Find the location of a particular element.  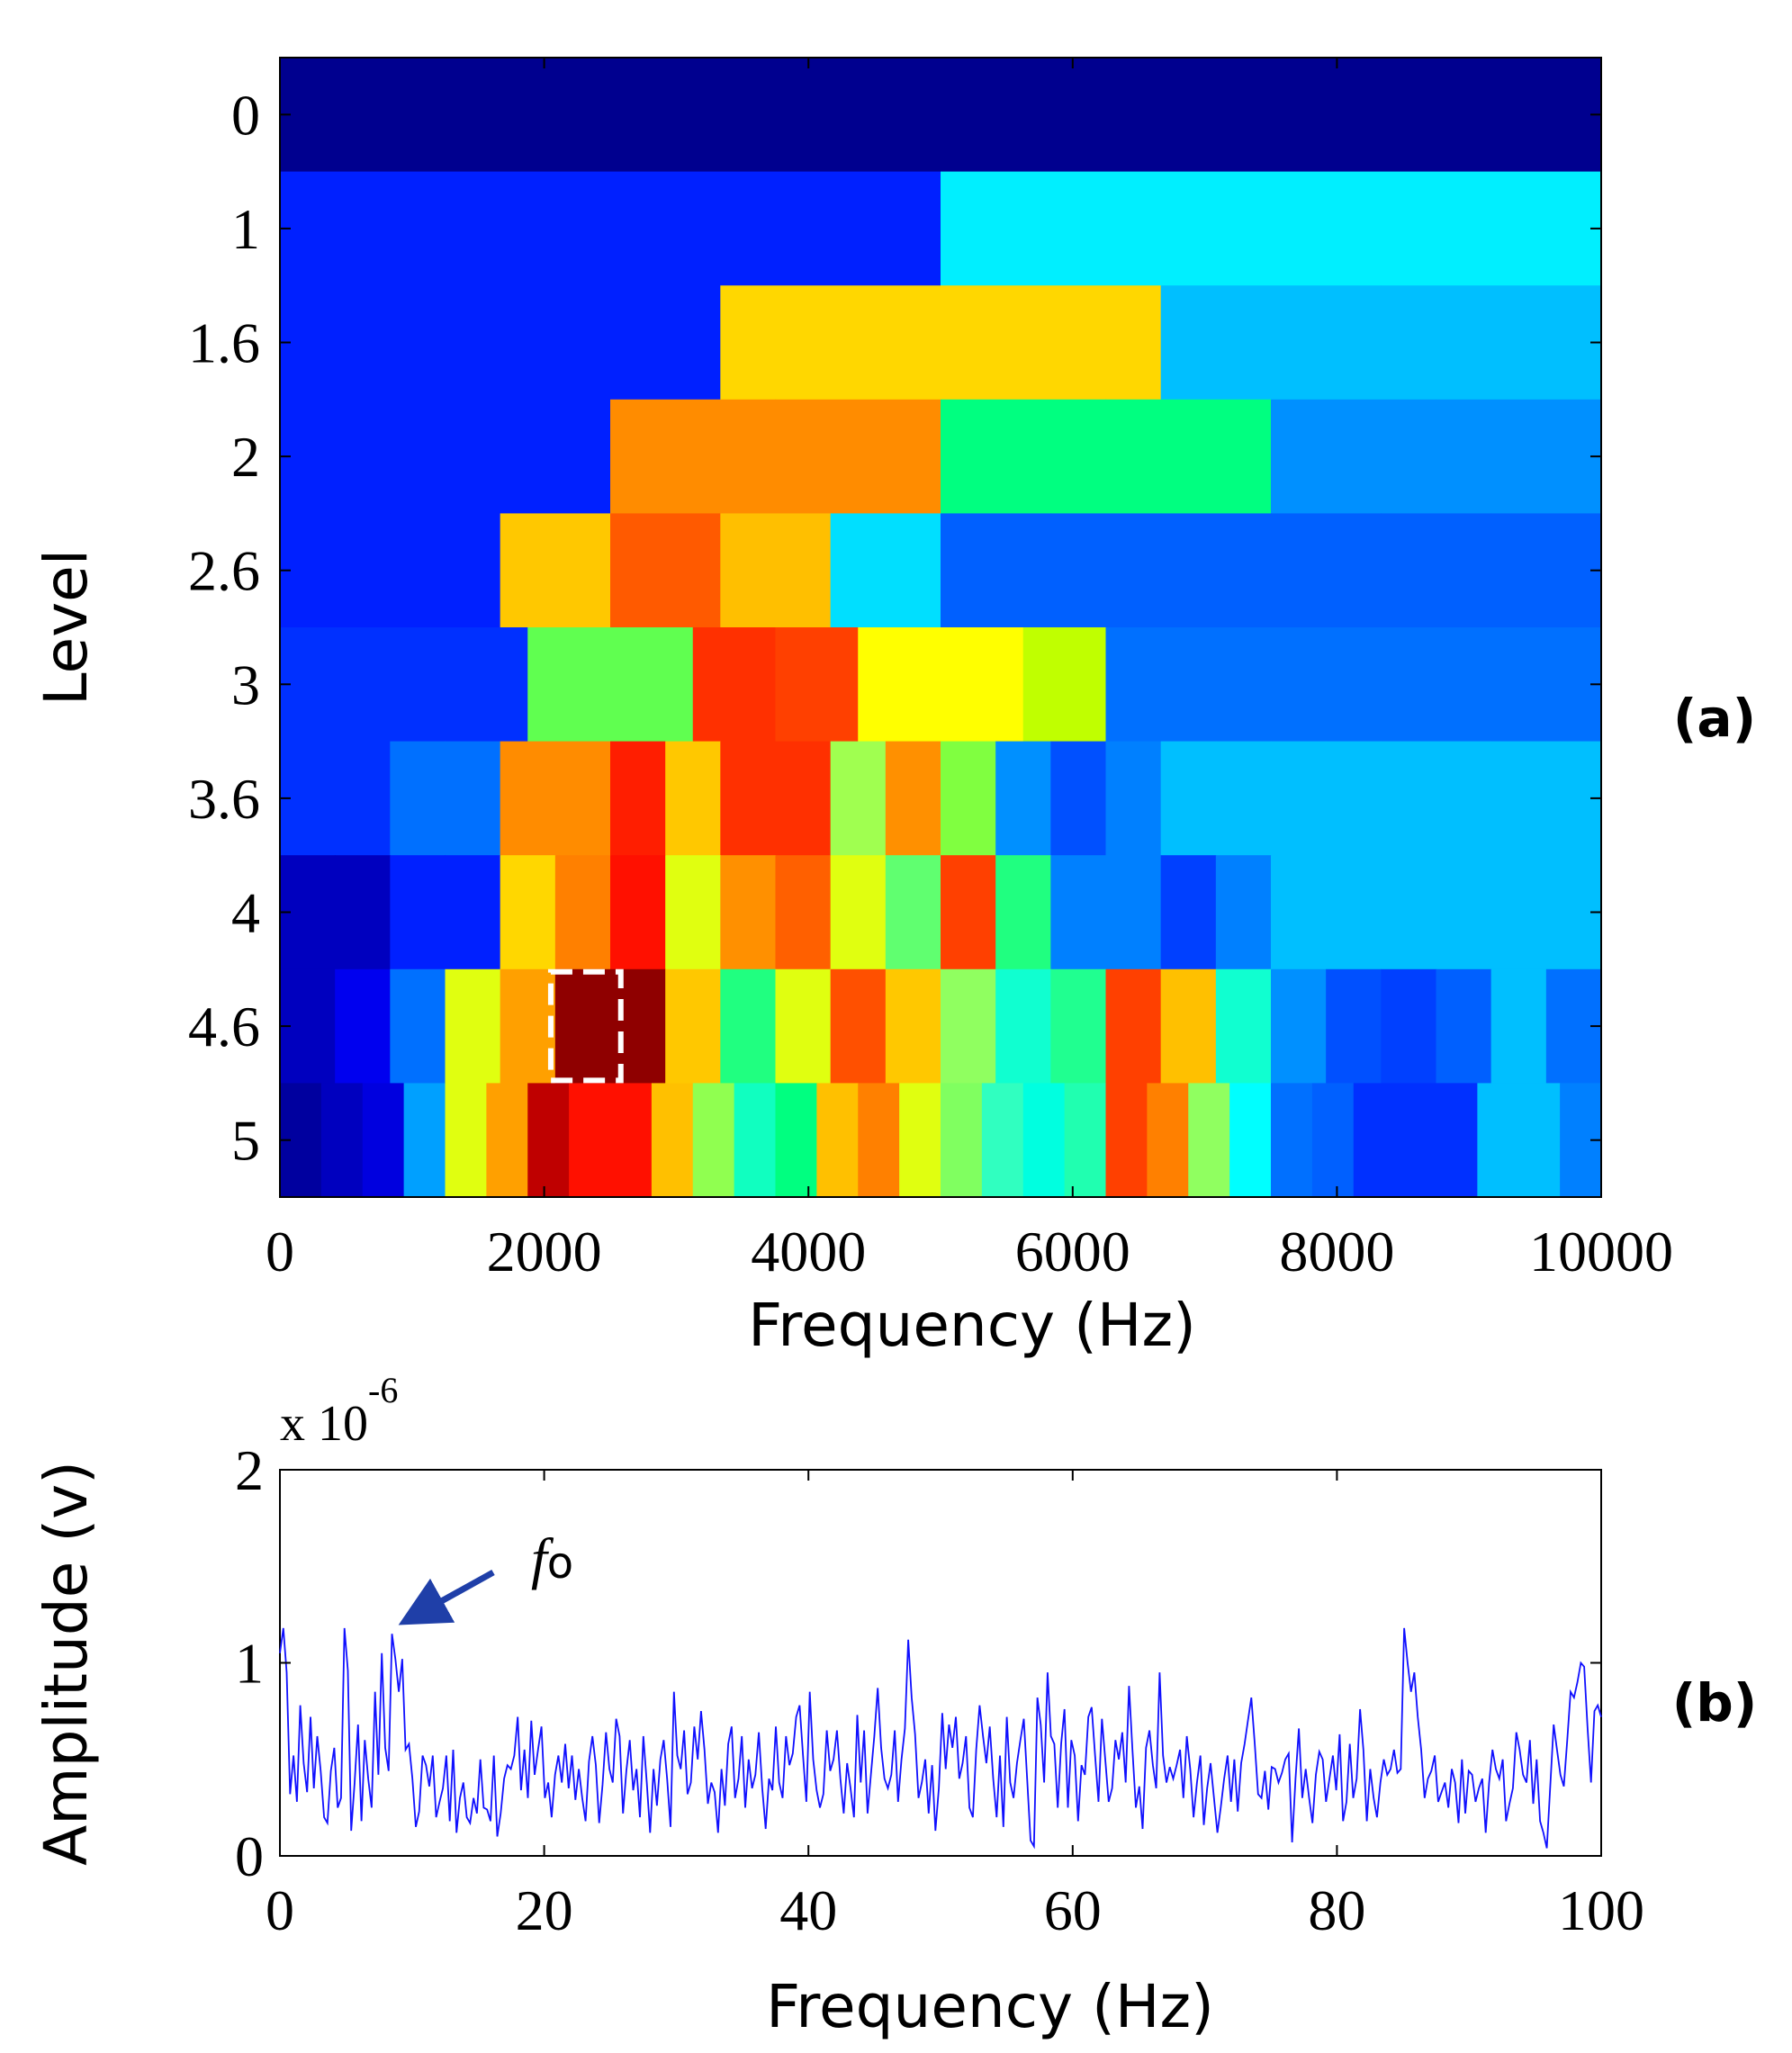

heatmap-x-tick-label: 10000 is located at coordinates (1601, 1251).